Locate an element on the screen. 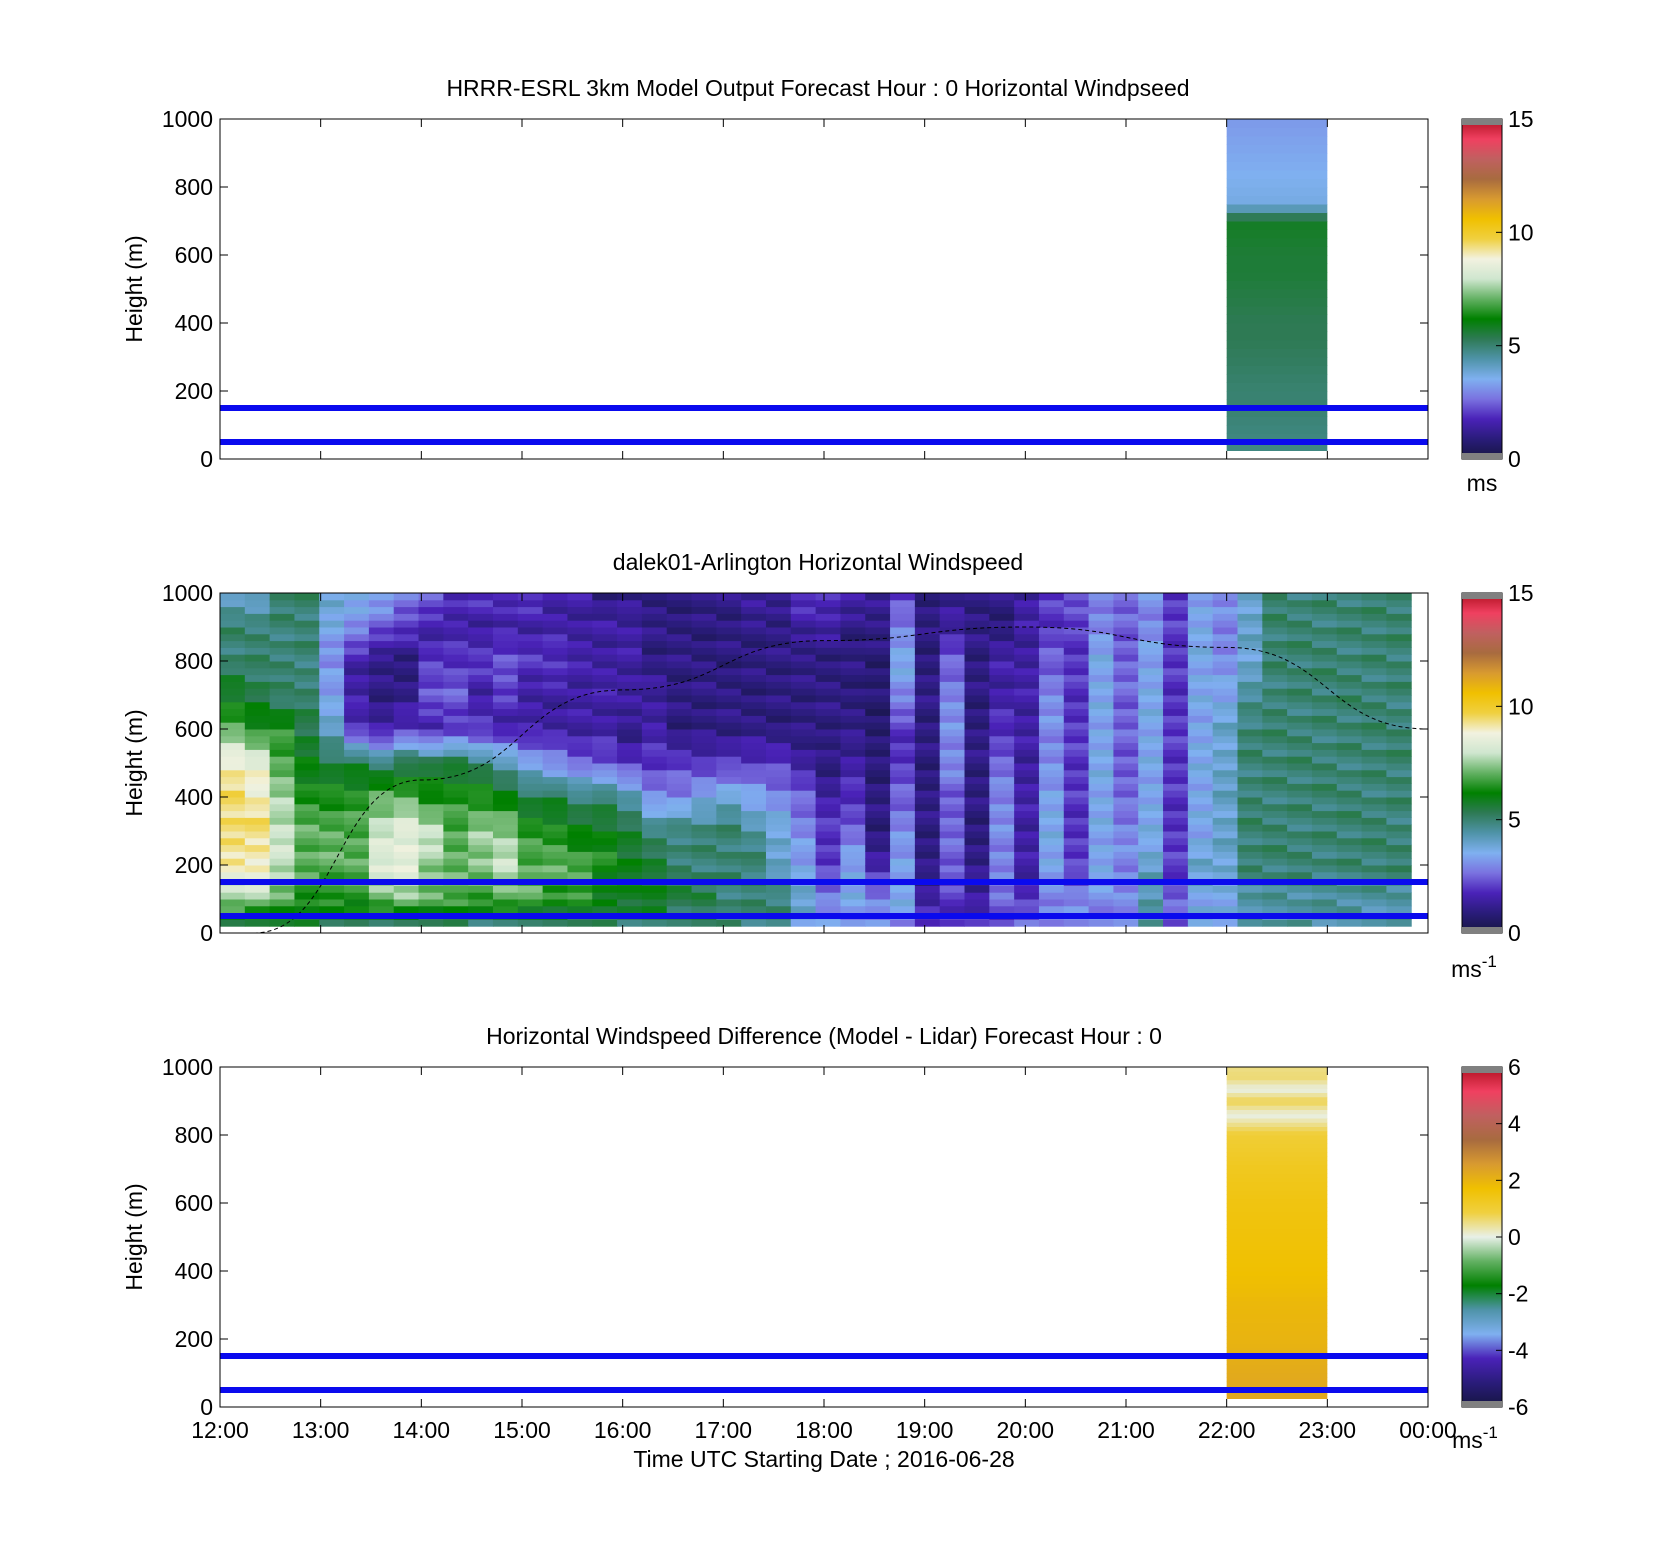 This screenshot has width=1680, height=1561. difference-cell is located at coordinates (1277, 1078).